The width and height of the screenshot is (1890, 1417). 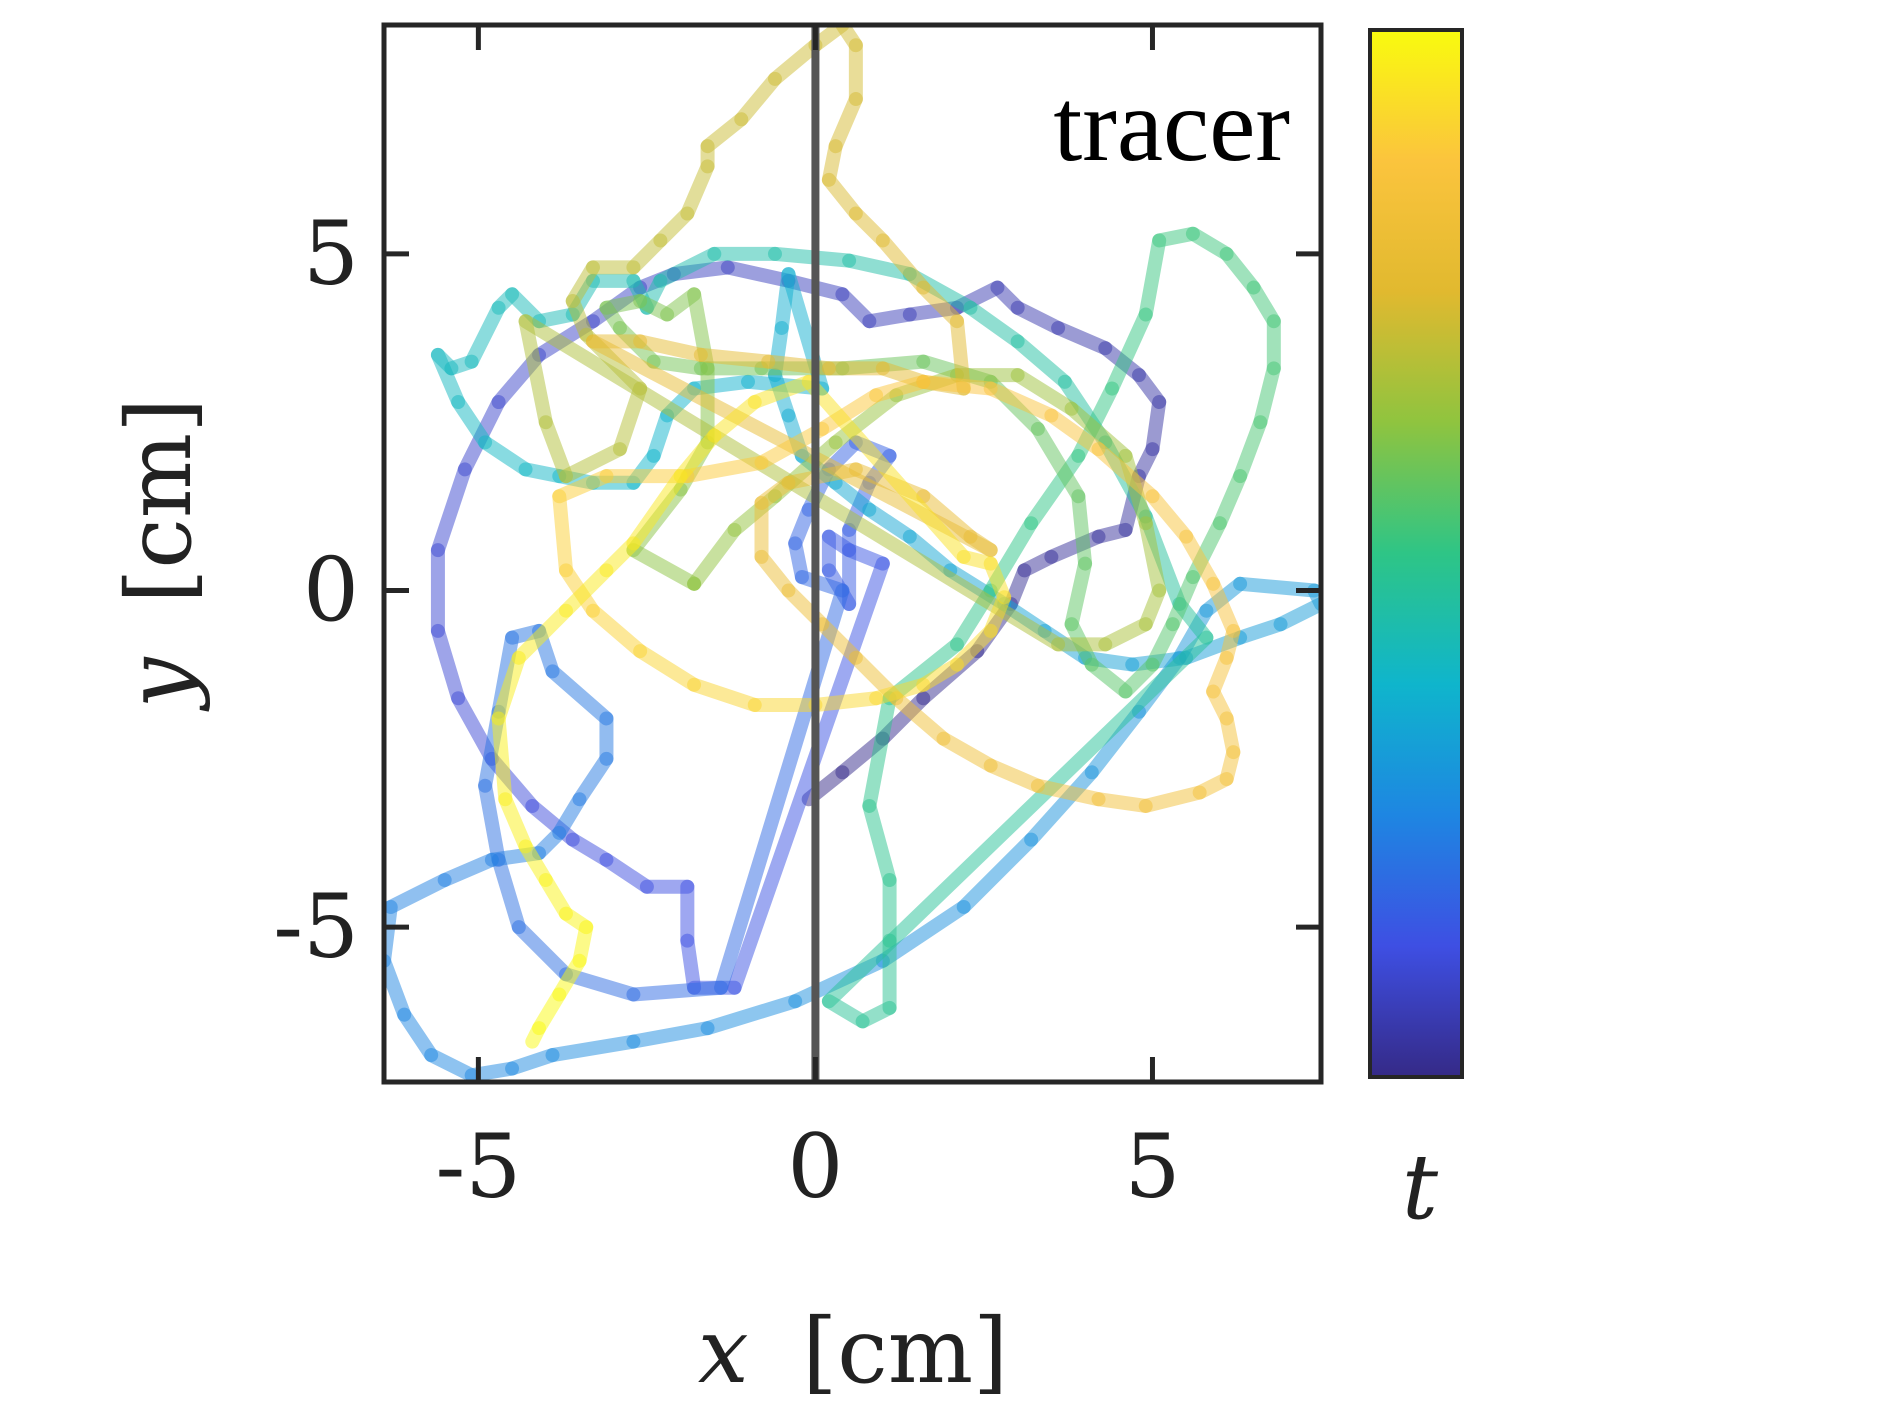 I want to click on colorbar-label: t, so click(x=1420, y=1187).